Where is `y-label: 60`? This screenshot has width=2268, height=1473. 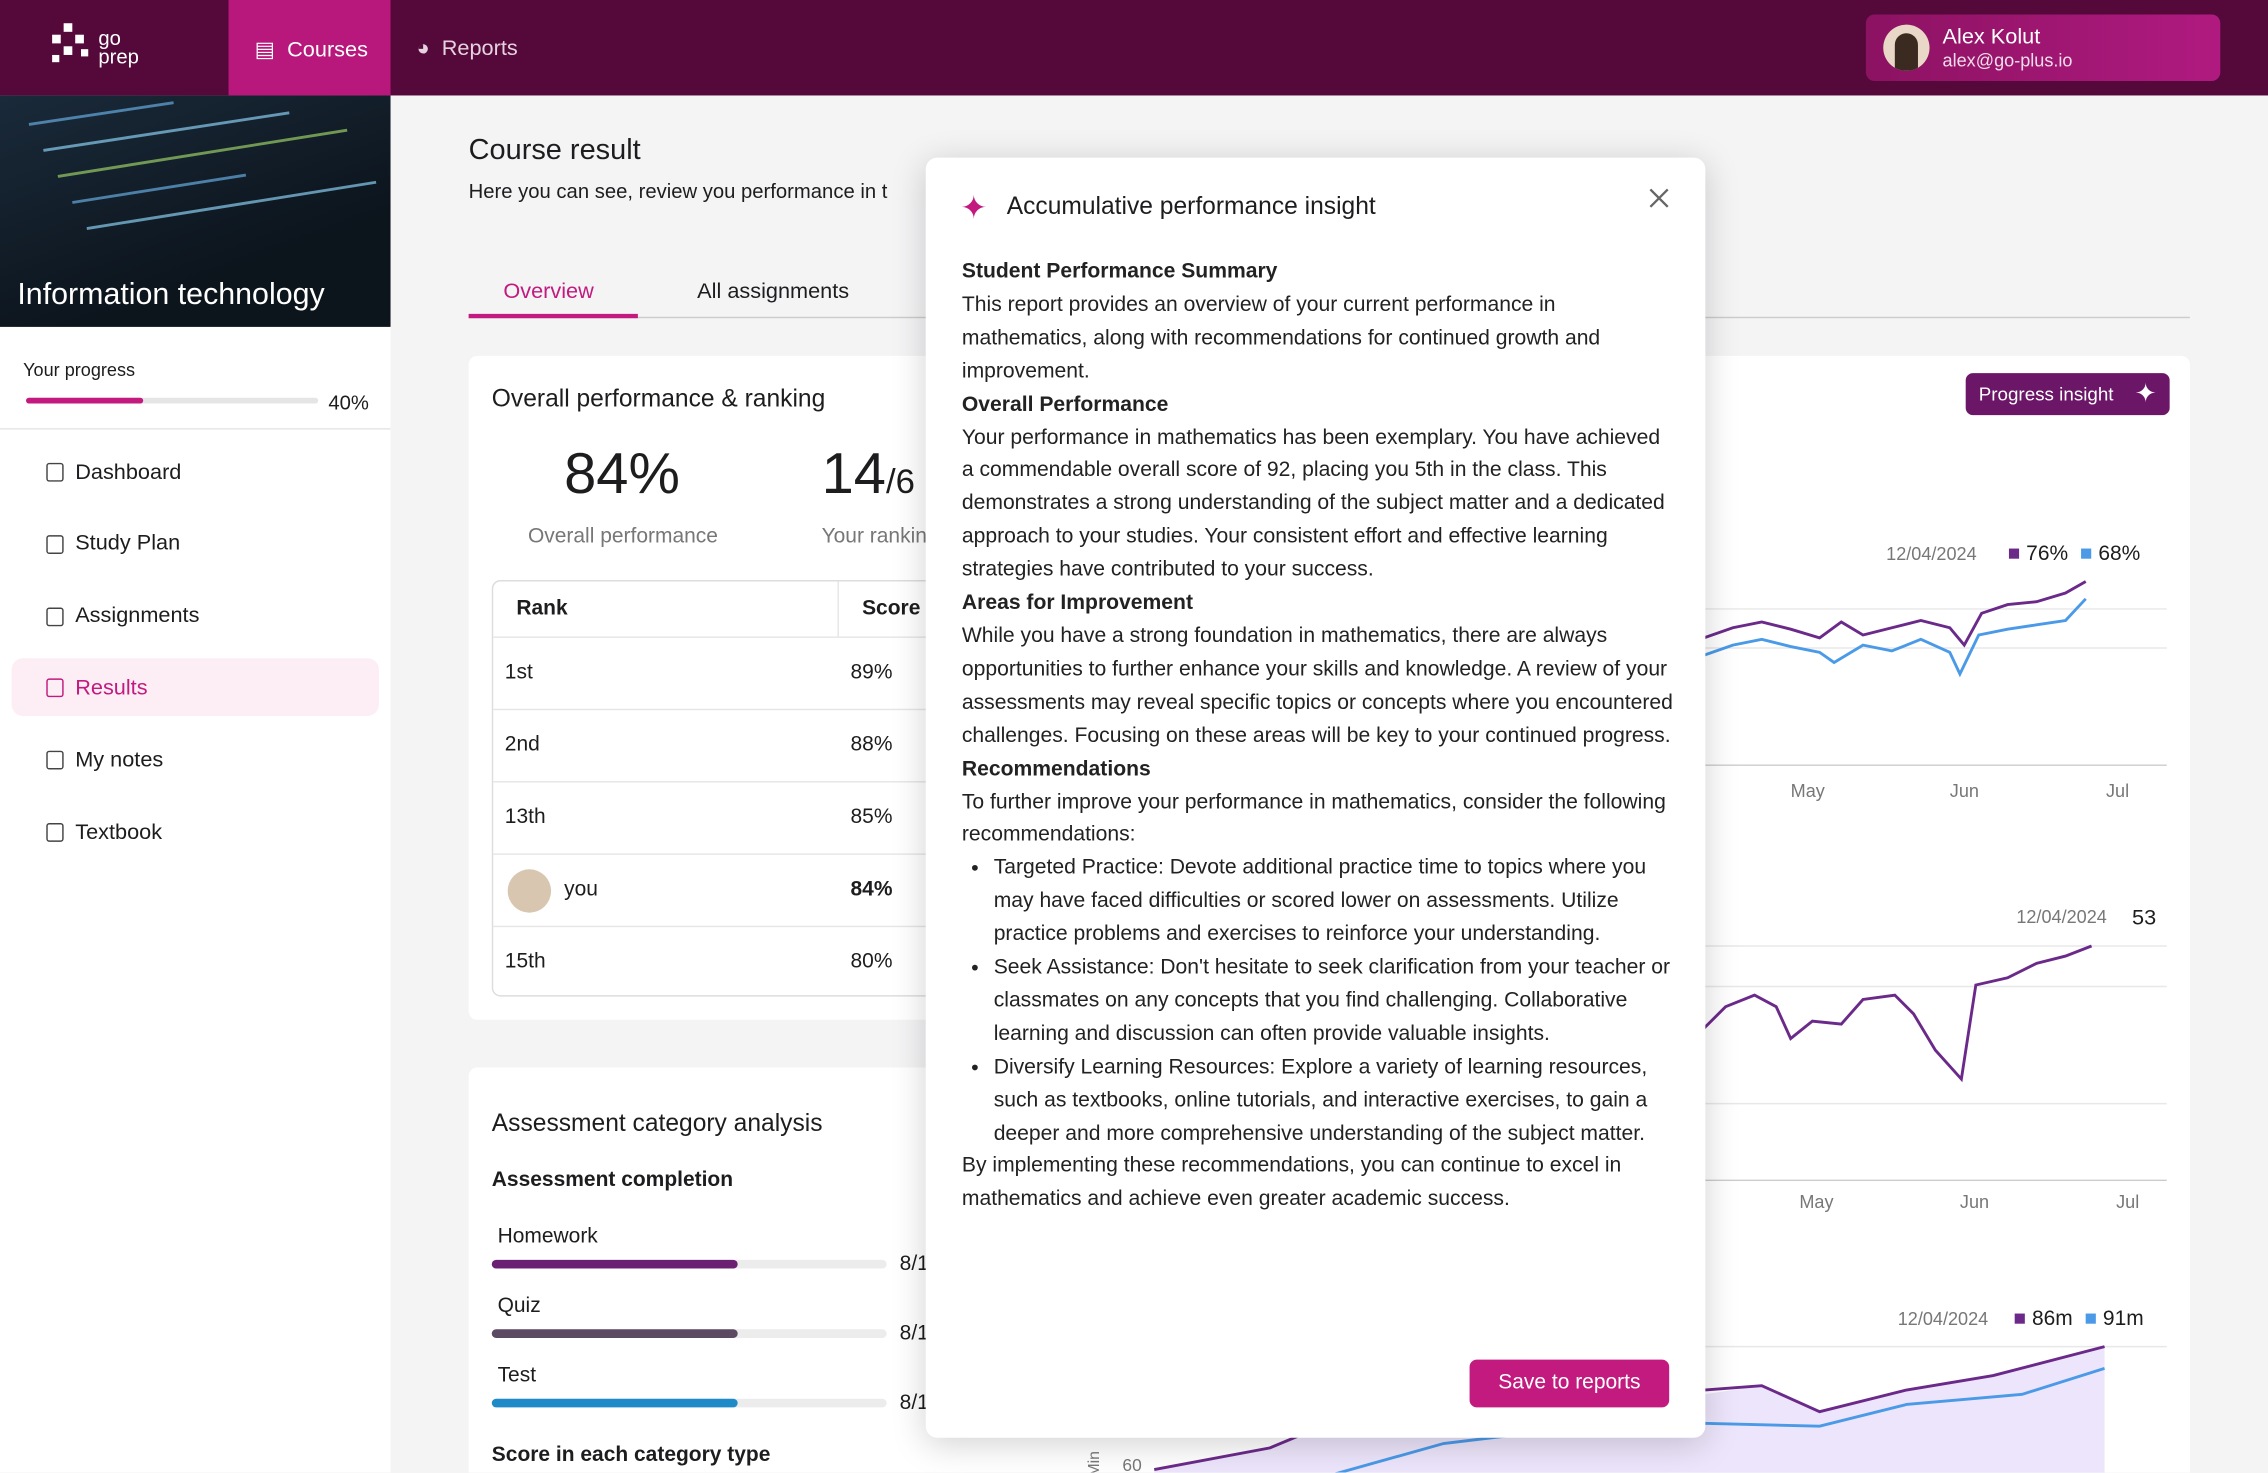 y-label: 60 is located at coordinates (1132, 1464).